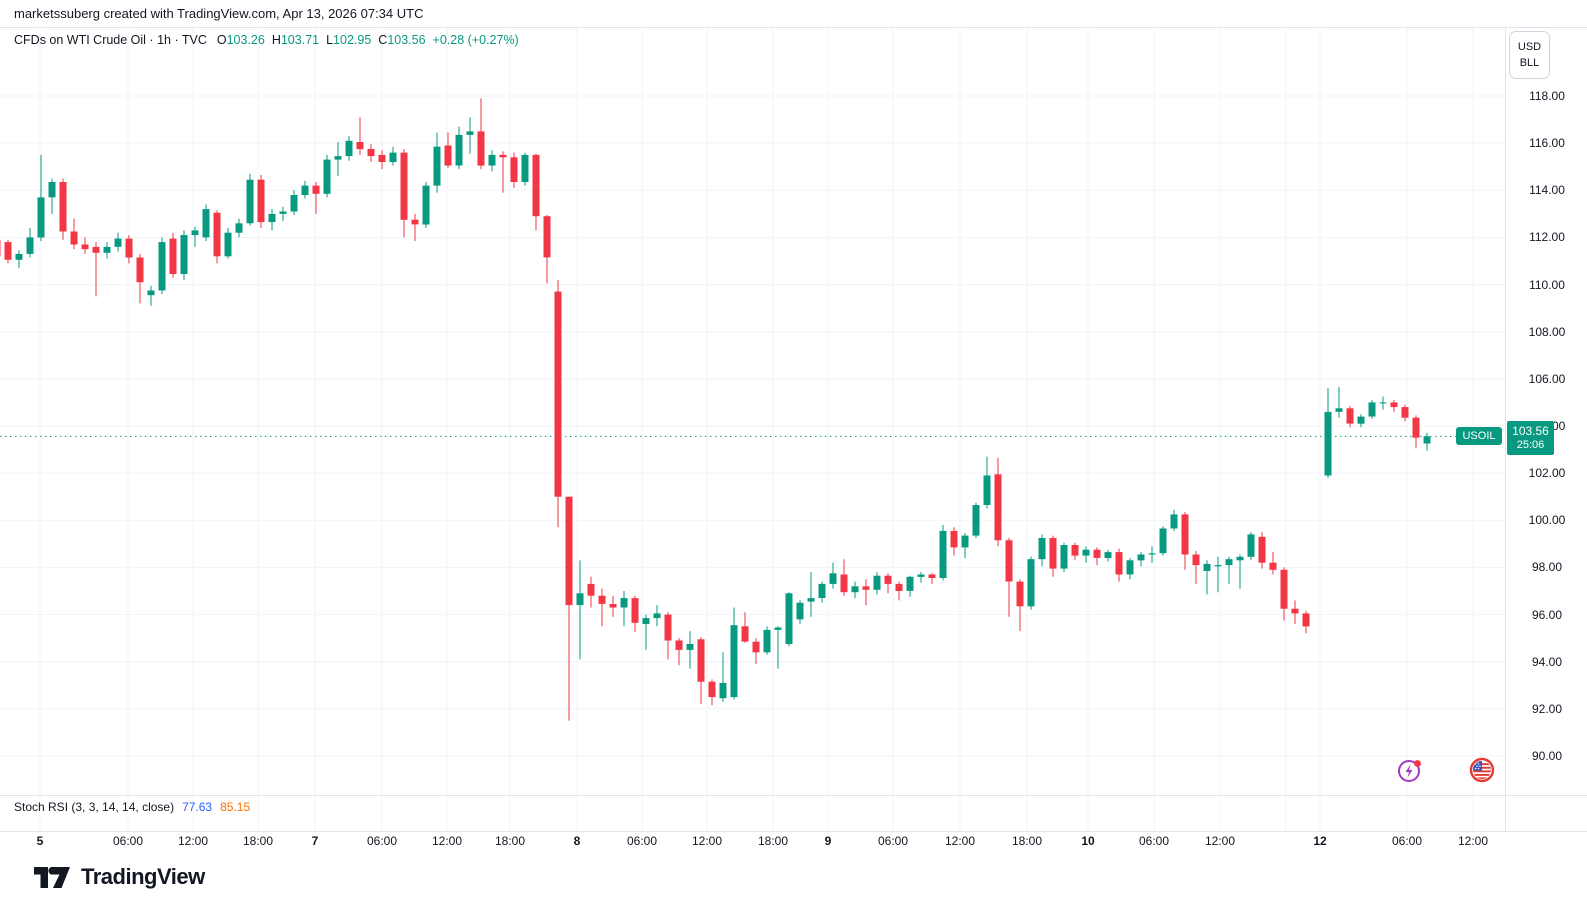 The width and height of the screenshot is (1587, 917). I want to click on tradingview-logo-mark, so click(52, 877).